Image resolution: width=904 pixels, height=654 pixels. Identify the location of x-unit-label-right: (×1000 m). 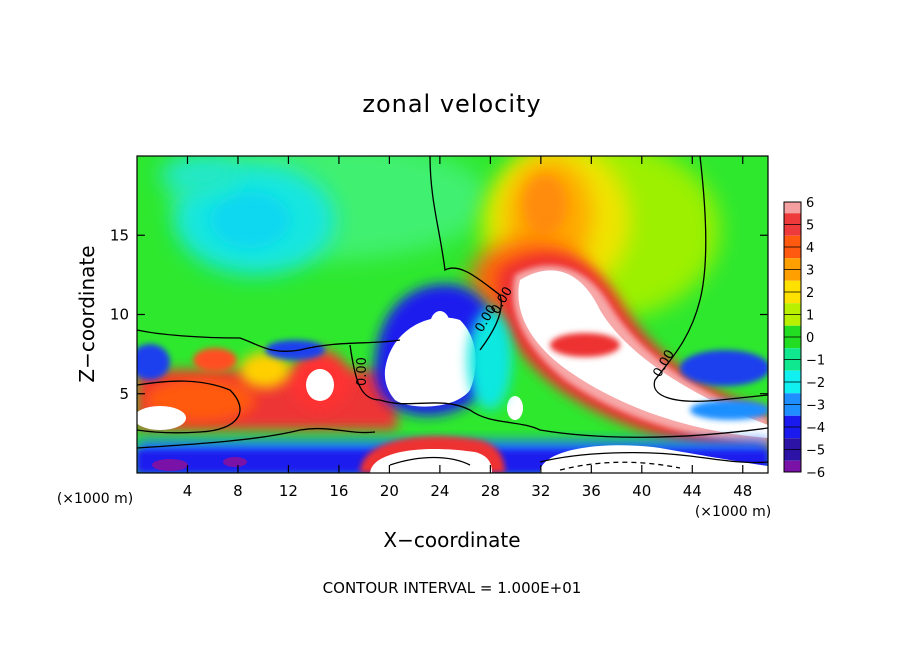
(733, 512).